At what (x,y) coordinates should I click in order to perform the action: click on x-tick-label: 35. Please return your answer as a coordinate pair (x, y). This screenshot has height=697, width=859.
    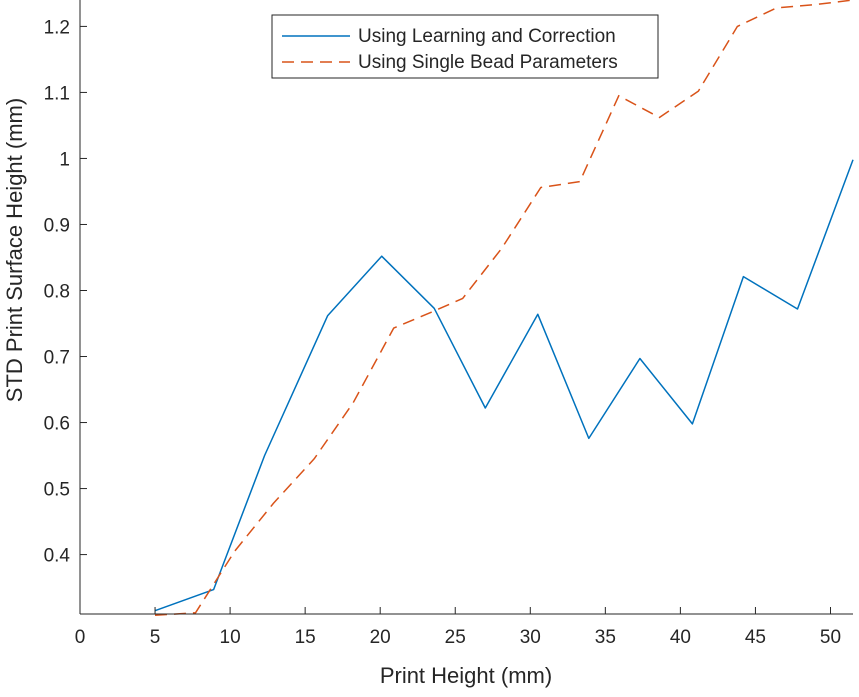
    Looking at the image, I should click on (605, 637).